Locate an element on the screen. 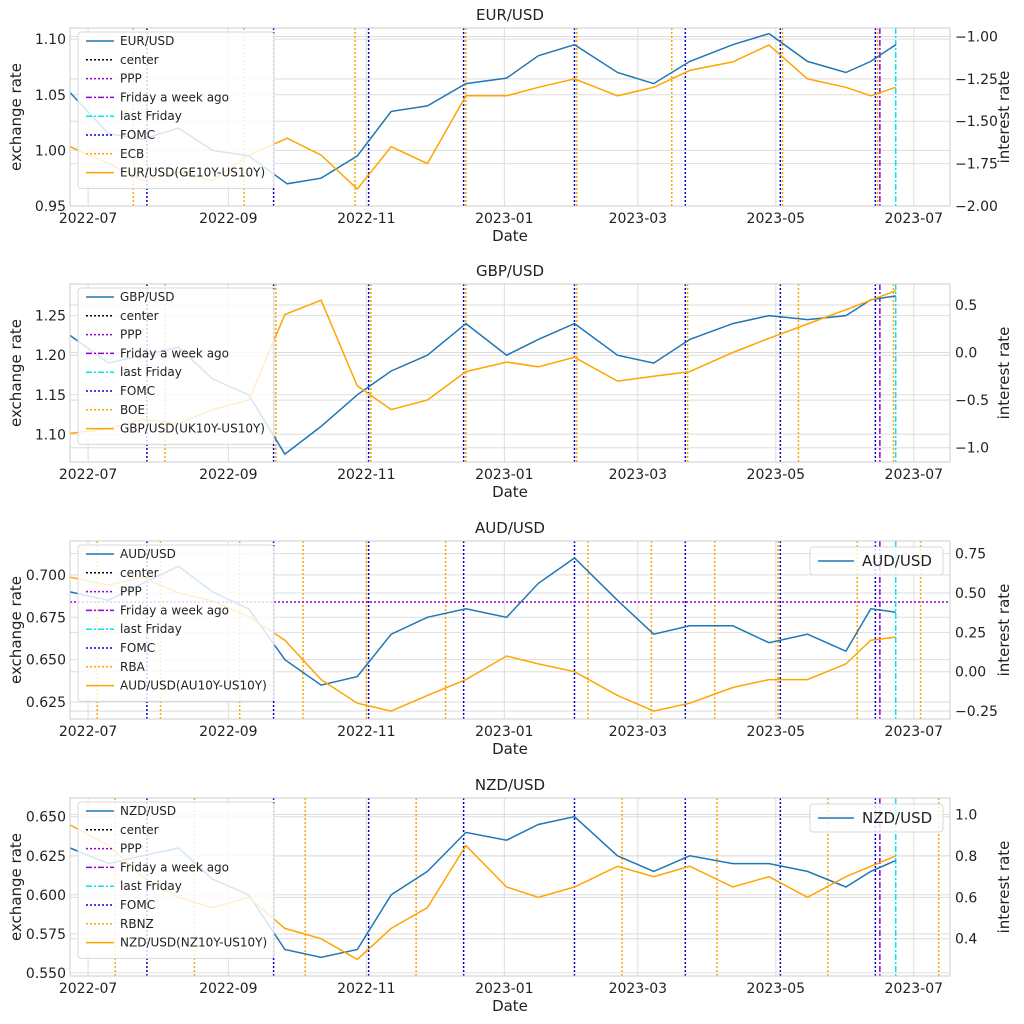 The image size is (1024, 1024). legend-label: GBP/USD is located at coordinates (147, 297).